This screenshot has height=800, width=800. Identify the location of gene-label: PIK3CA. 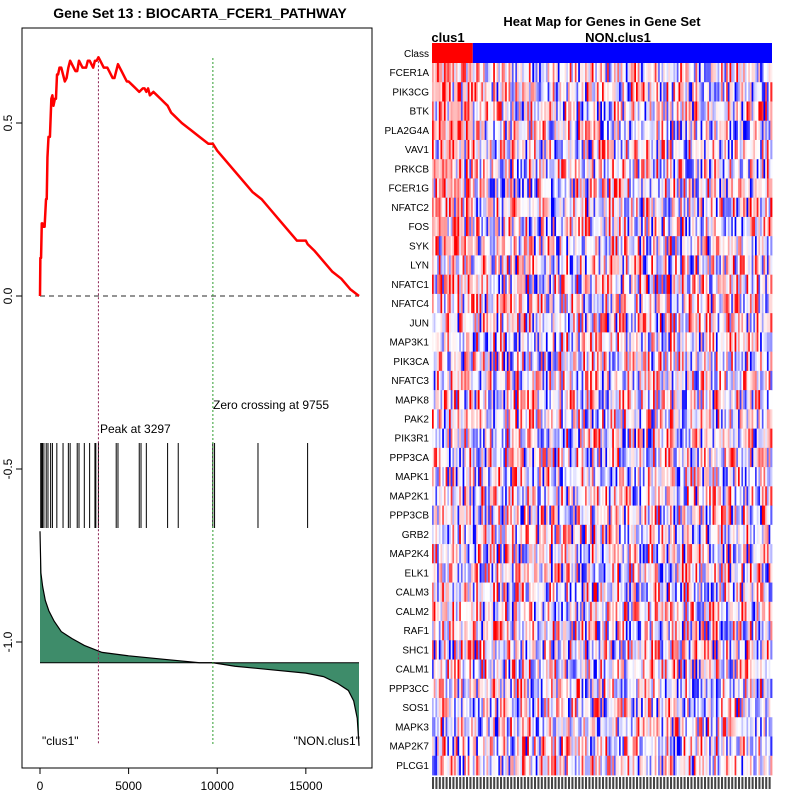
(411, 362).